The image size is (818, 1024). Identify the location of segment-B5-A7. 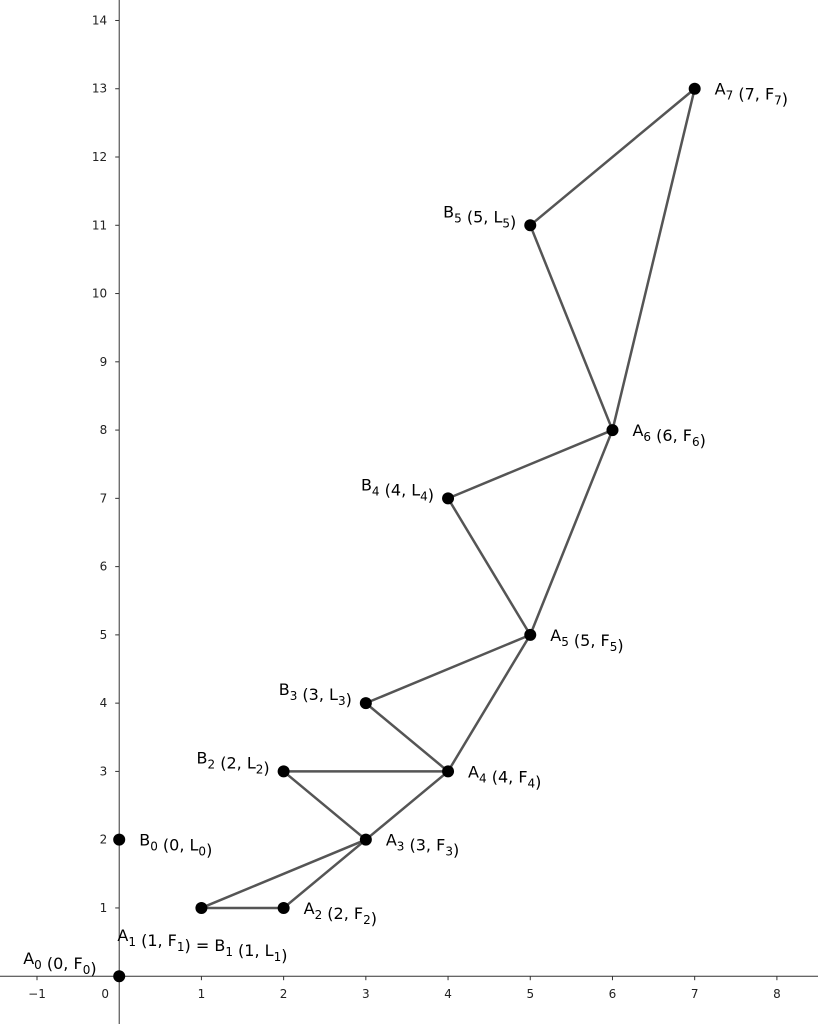
(612, 157).